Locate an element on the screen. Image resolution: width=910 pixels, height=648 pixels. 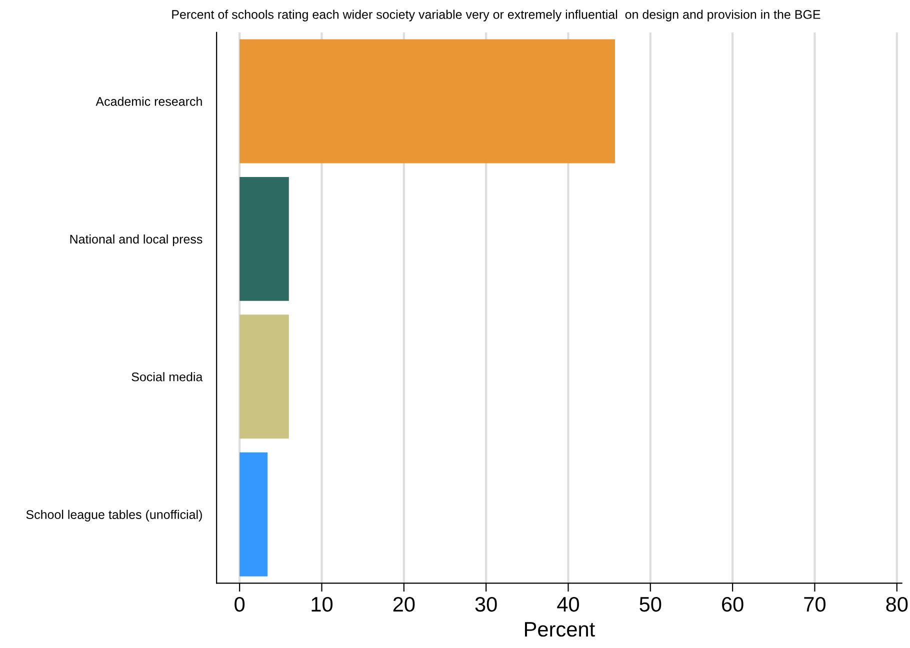
x-tick-label: 60 is located at coordinates (733, 604).